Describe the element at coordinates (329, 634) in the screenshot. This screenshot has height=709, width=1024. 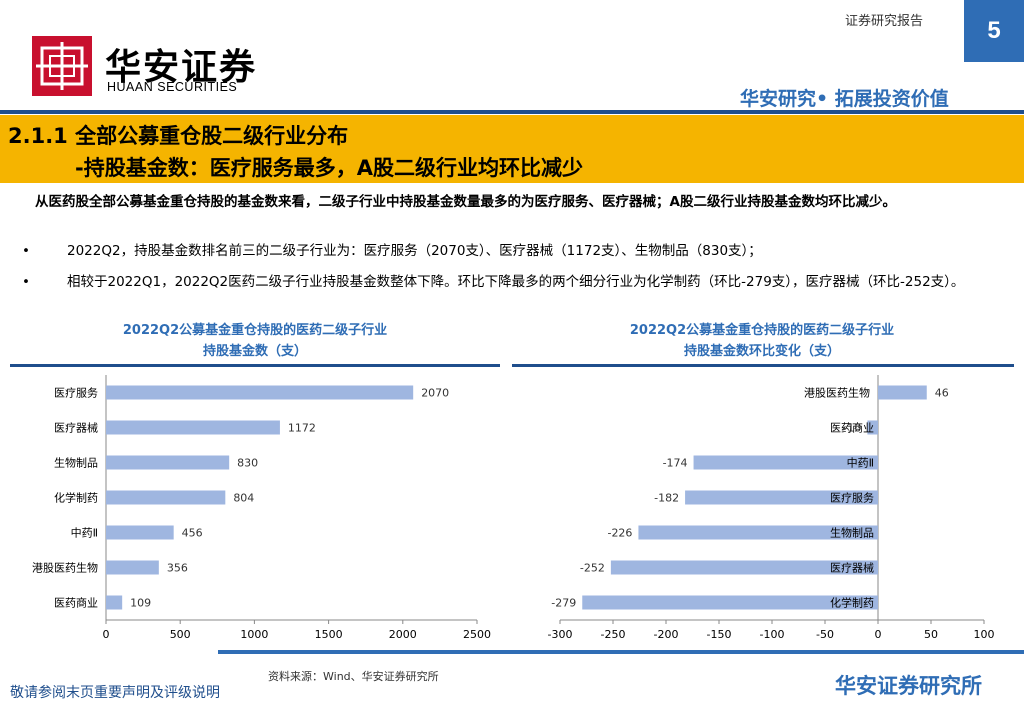
I see `x-tick-label: 1500` at that location.